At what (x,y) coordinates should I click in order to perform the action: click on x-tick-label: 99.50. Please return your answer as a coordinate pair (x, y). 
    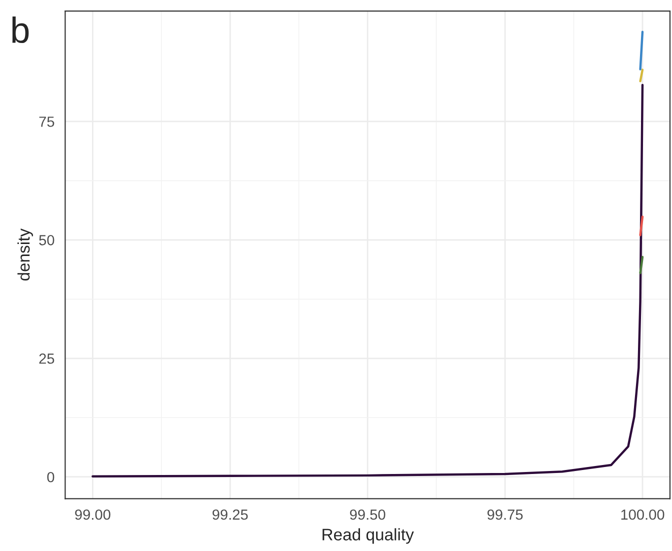
    Looking at the image, I should click on (368, 514).